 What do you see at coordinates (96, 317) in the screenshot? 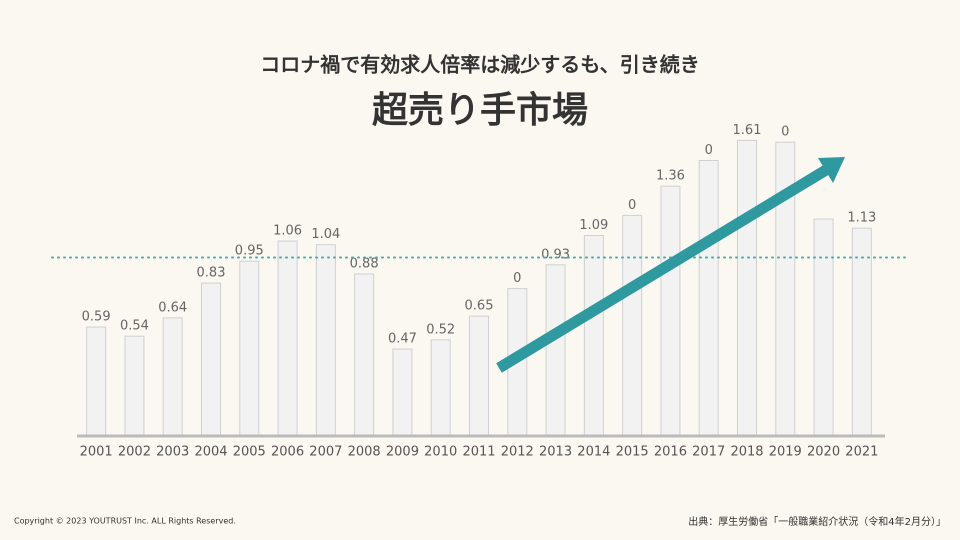
I see `data-label: 0.59` at bounding box center [96, 317].